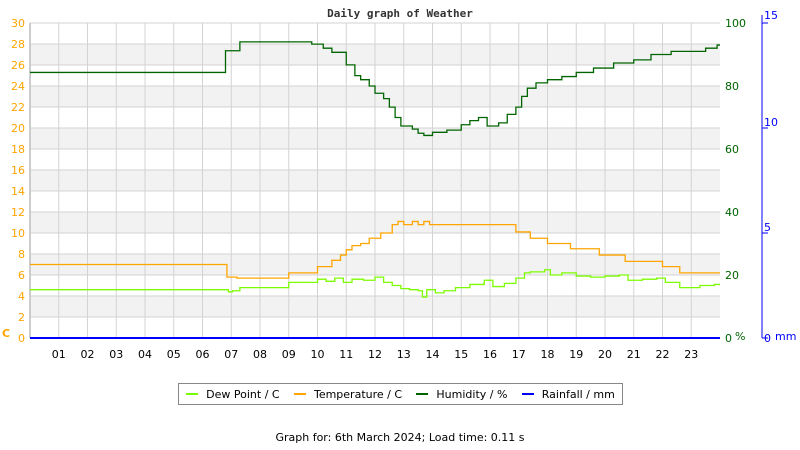  Describe the element at coordinates (18, 65) in the screenshot. I see `y-tick-left: 26` at that location.